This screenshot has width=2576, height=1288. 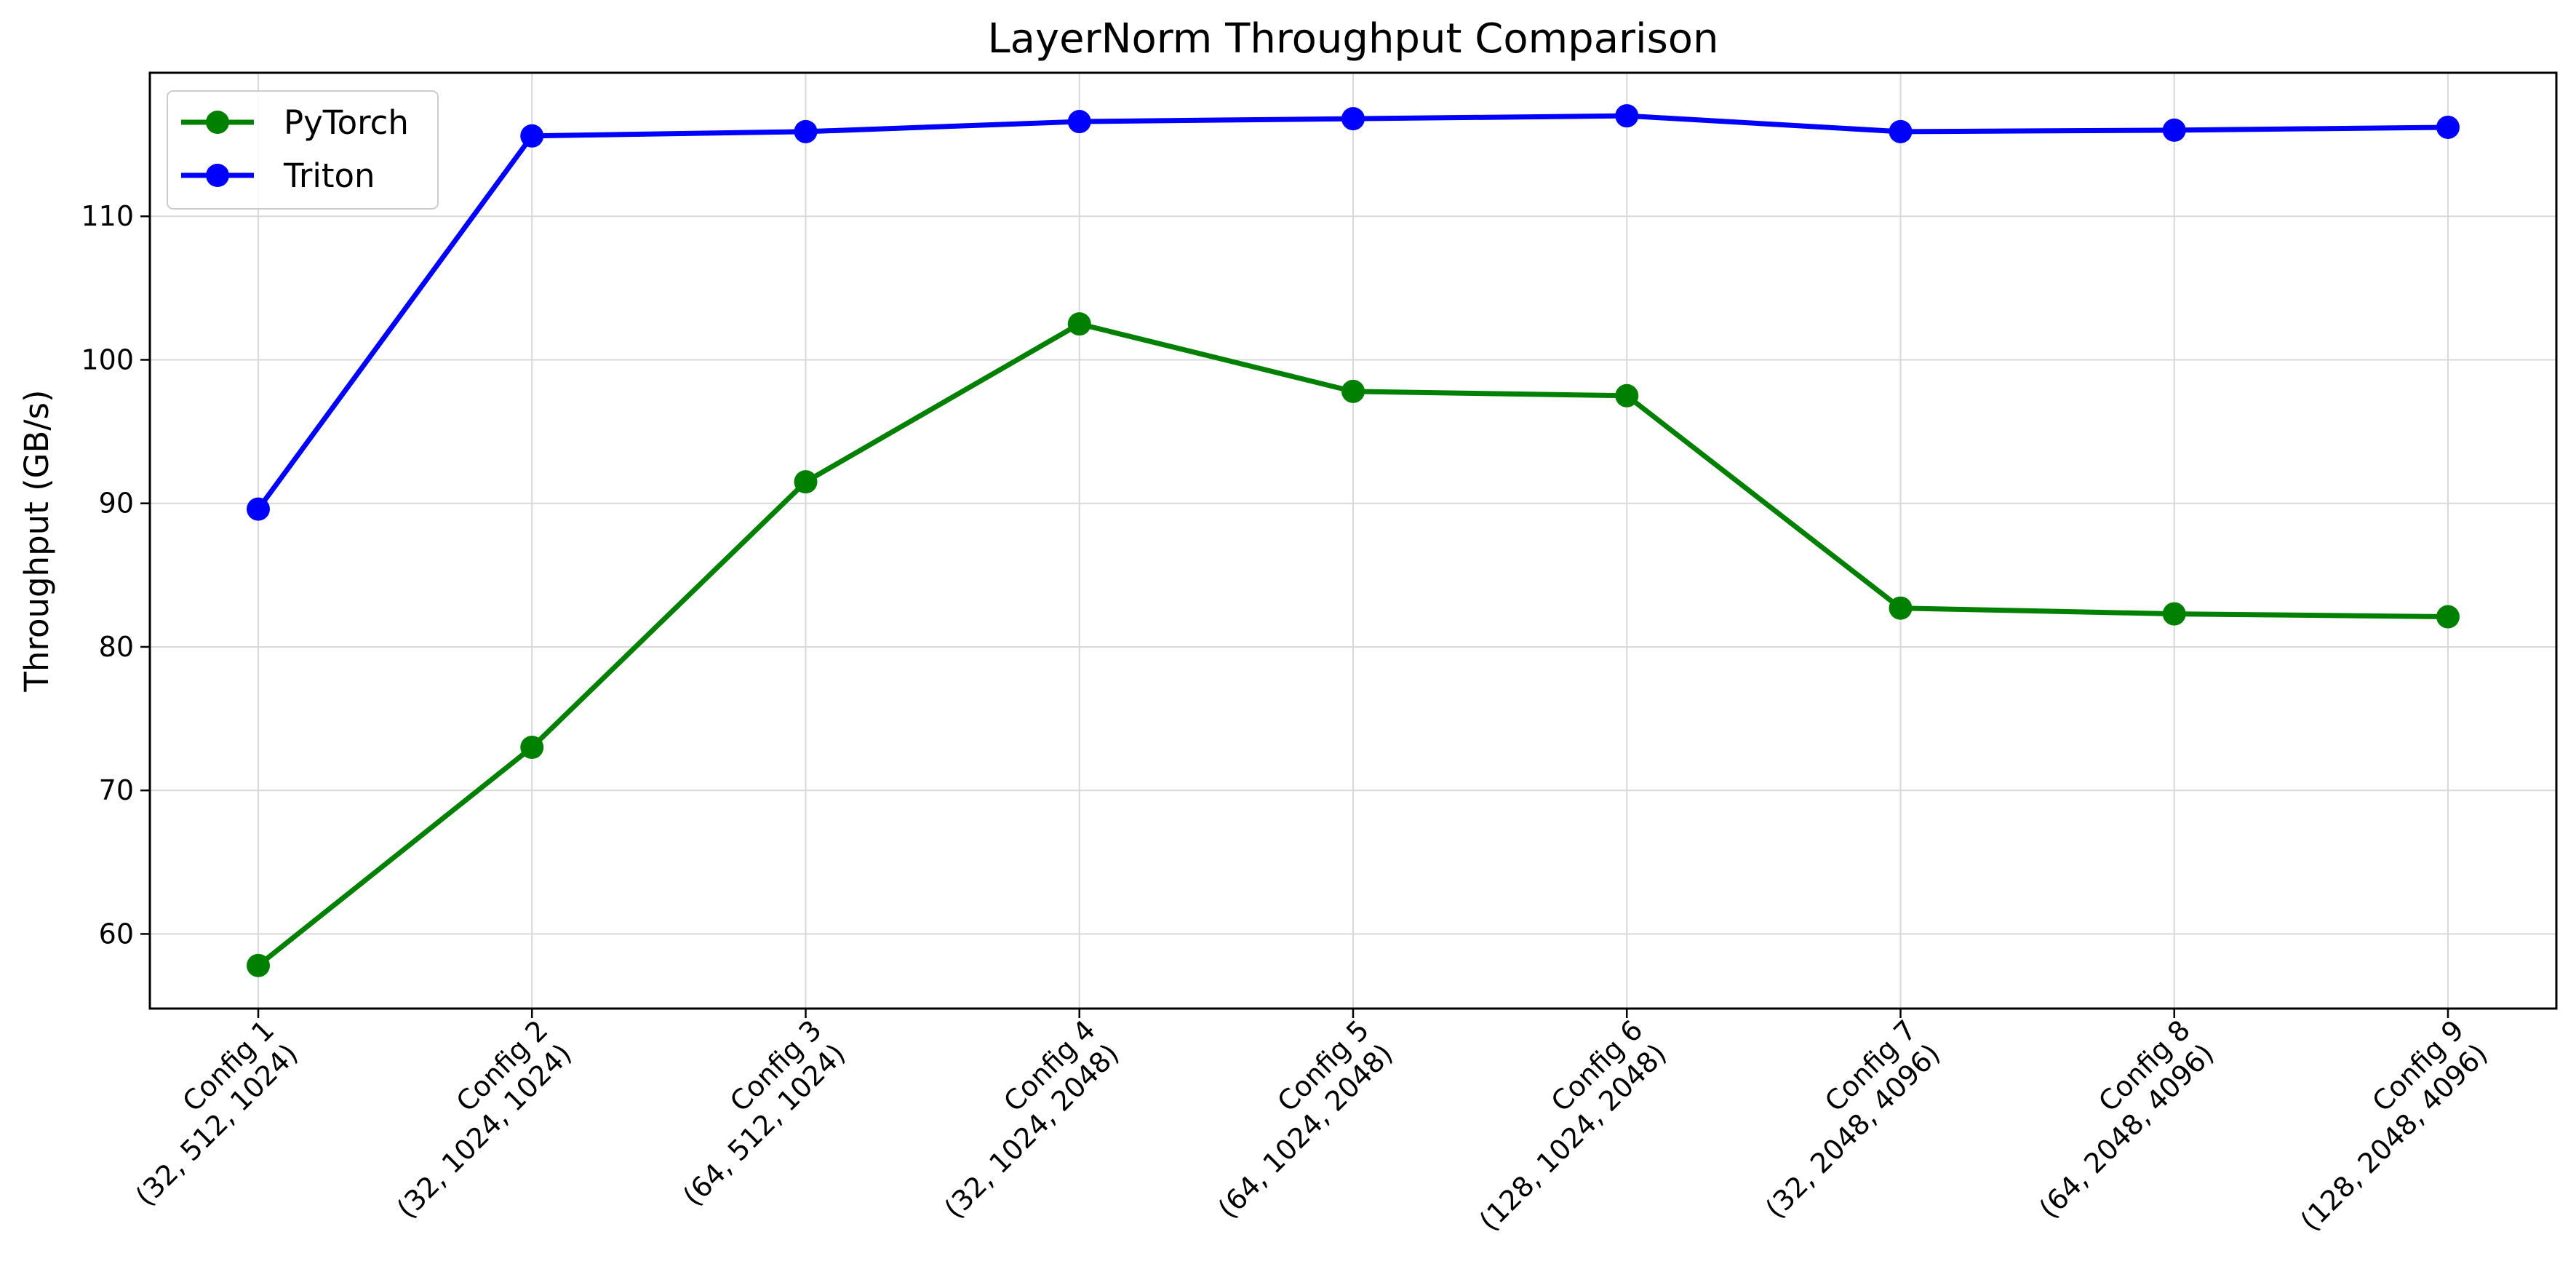 What do you see at coordinates (115, 575) in the screenshot?
I see `y-axis-ticks: 60 70 80 90 100 110` at bounding box center [115, 575].